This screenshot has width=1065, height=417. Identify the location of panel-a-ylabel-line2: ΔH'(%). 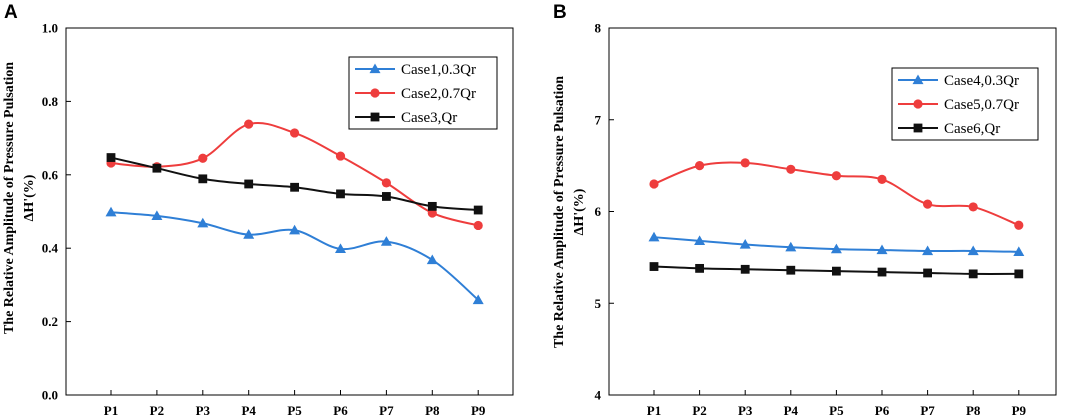
(29, 197).